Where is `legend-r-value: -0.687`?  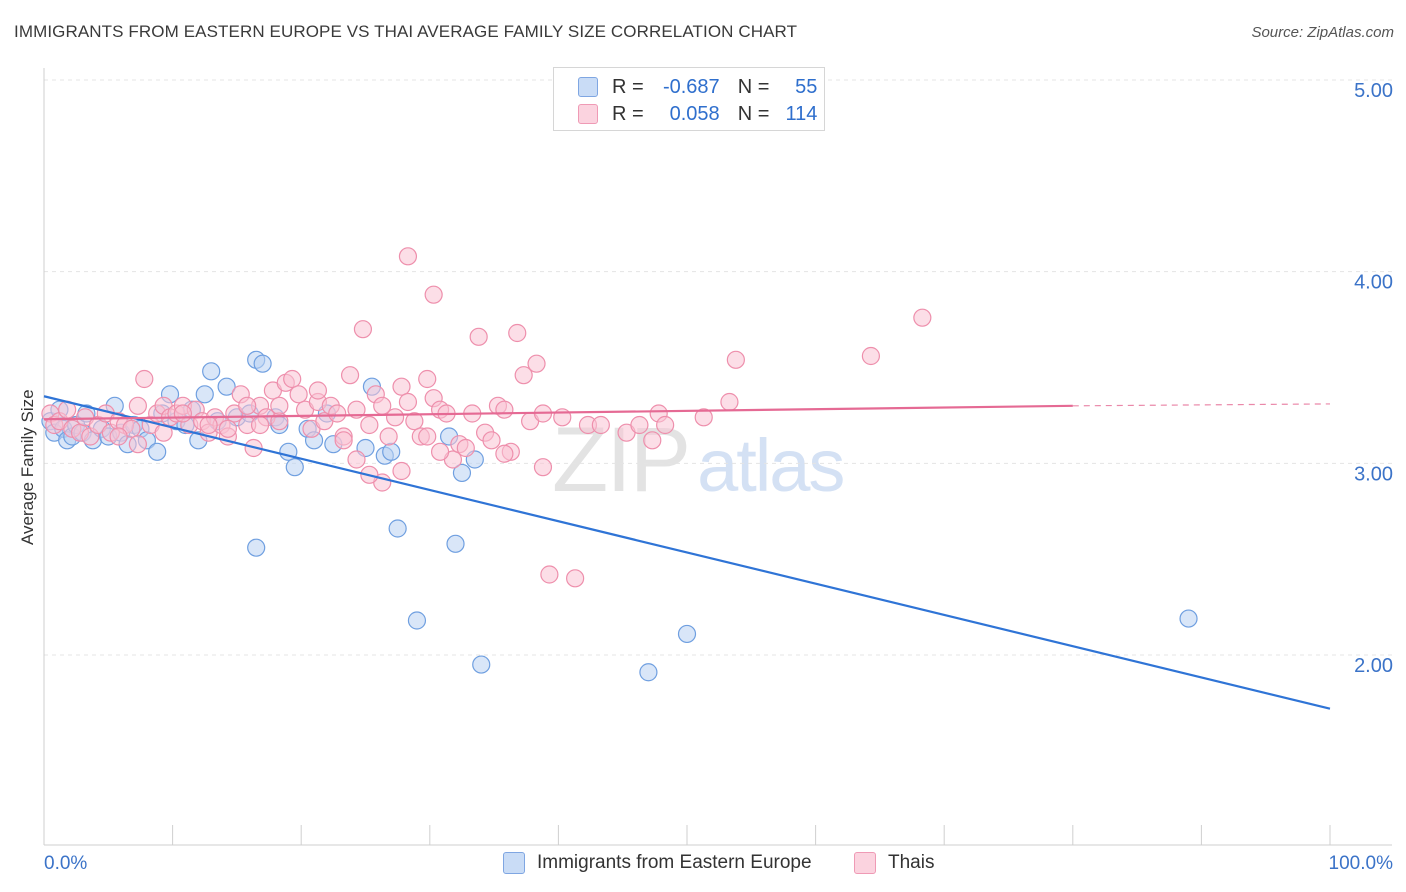 legend-r-value: -0.687 is located at coordinates (691, 86).